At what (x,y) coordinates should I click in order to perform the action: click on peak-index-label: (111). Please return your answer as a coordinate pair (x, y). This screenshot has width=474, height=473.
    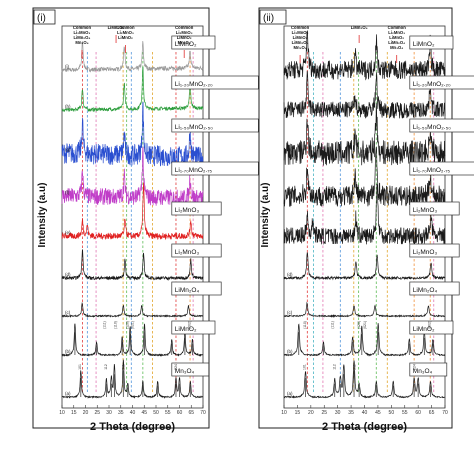
    Looking at the image, I should click on (105, 325).